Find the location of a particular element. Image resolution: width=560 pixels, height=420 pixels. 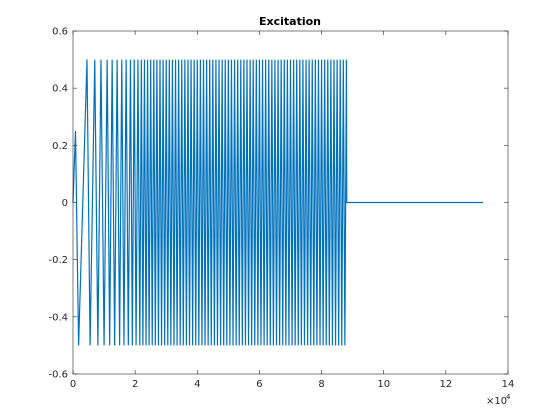

x-tick-label: 10 is located at coordinates (383, 384).